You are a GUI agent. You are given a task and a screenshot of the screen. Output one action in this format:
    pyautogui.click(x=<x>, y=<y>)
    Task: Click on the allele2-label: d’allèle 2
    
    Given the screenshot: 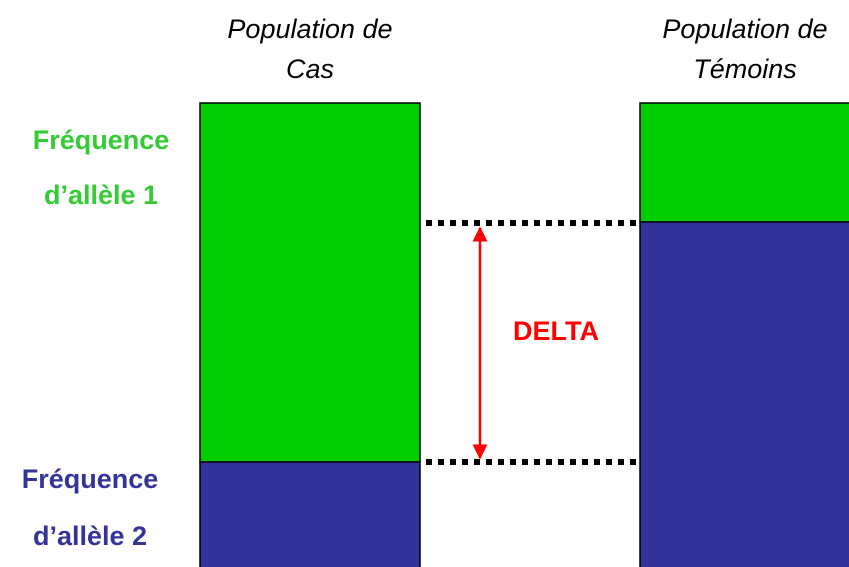 What is the action you would take?
    pyautogui.click(x=90, y=536)
    